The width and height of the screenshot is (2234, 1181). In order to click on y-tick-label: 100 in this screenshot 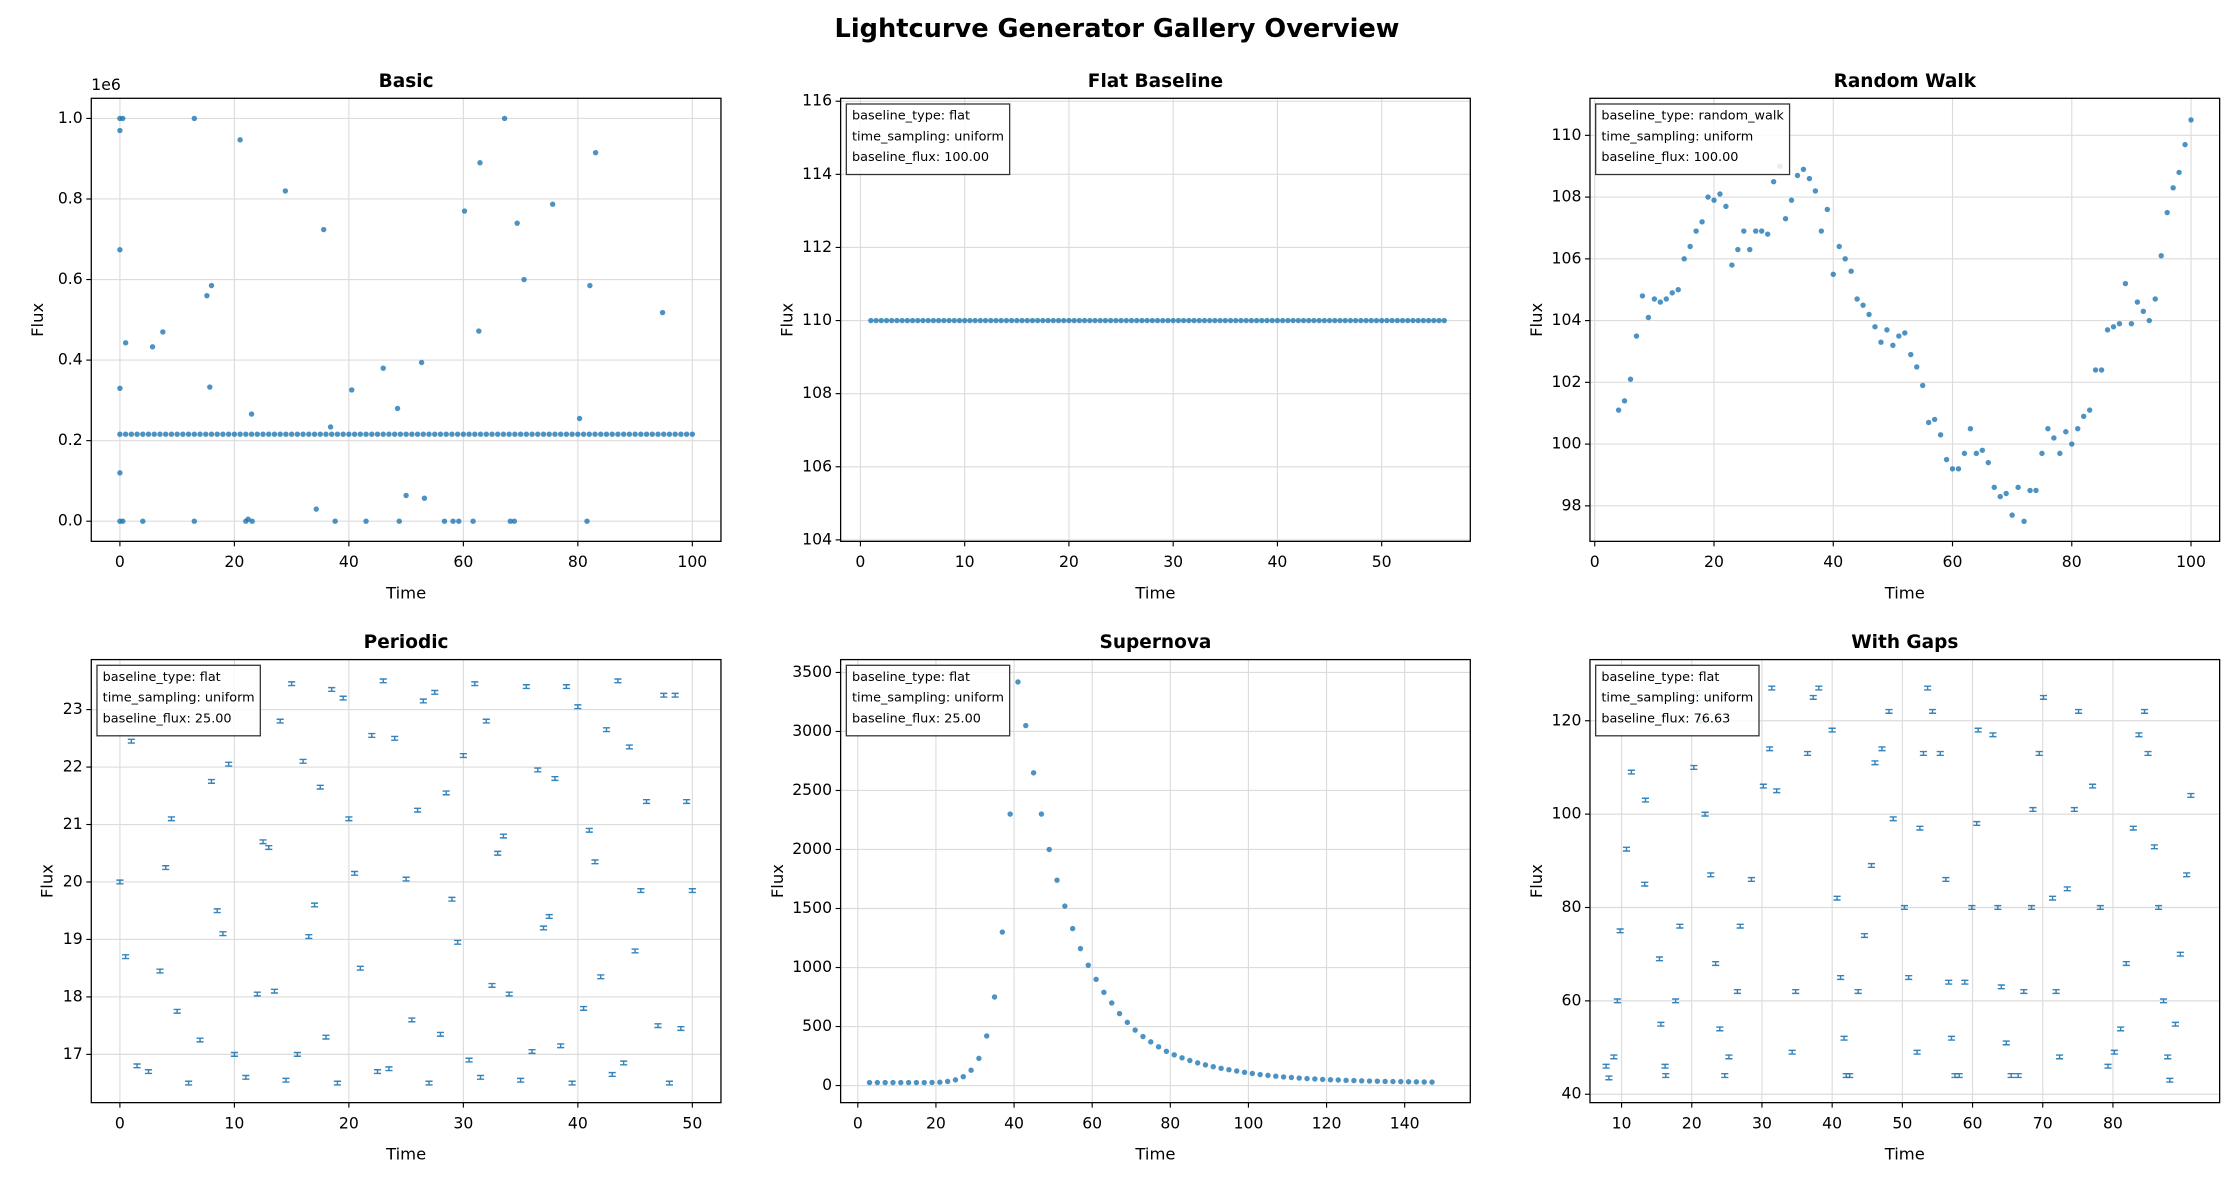, I will do `click(1567, 813)`.